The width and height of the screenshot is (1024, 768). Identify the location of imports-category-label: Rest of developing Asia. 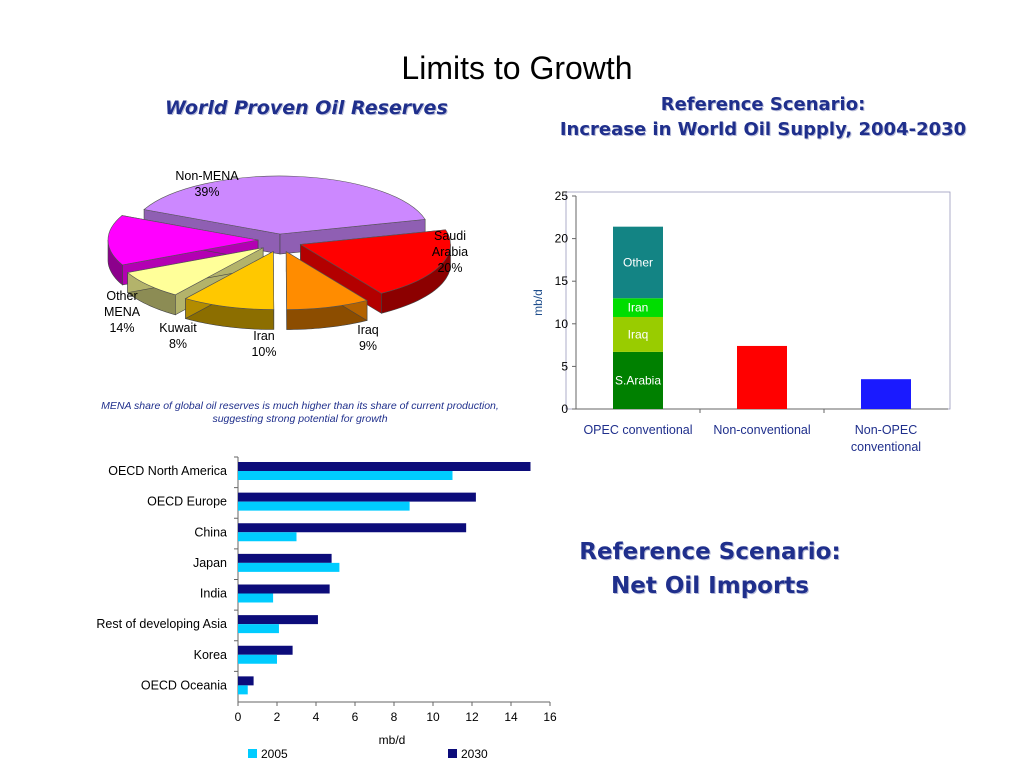
(161, 624).